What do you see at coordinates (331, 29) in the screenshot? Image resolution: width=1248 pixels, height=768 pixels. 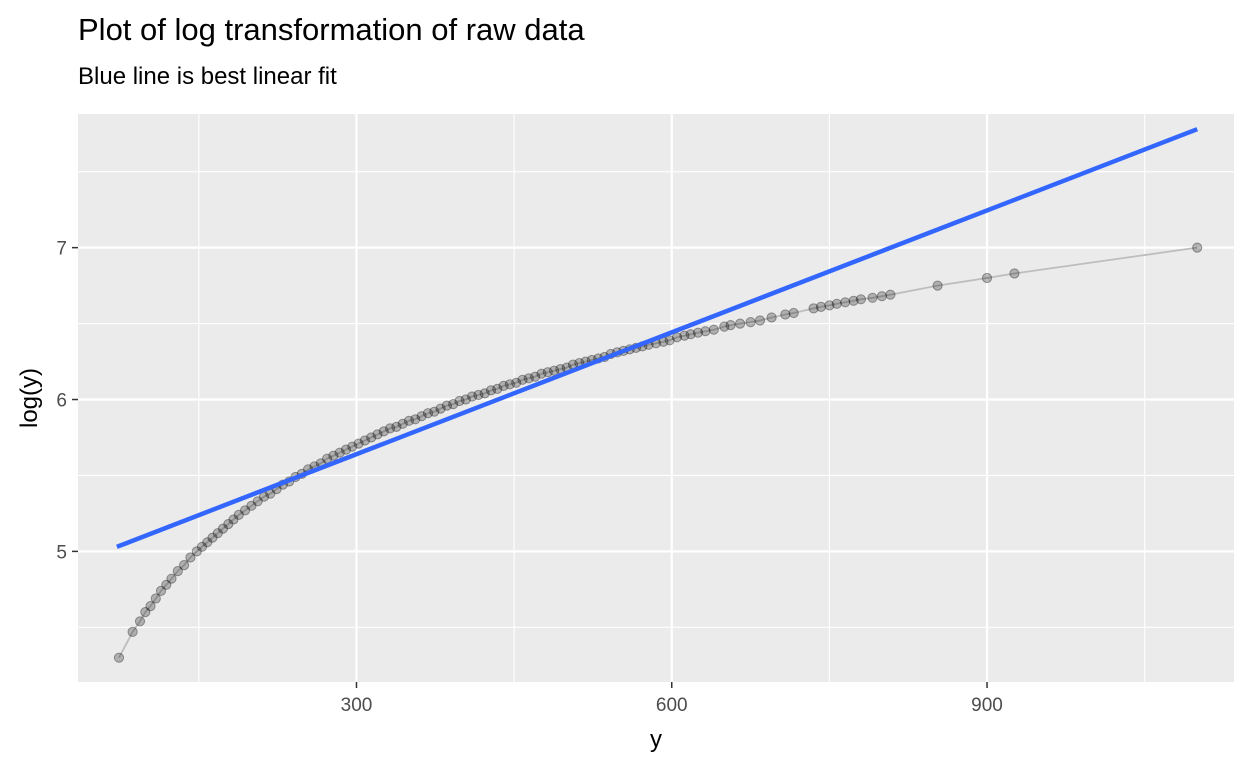 I see `chart-title: Plot of log transformation of raw data` at bounding box center [331, 29].